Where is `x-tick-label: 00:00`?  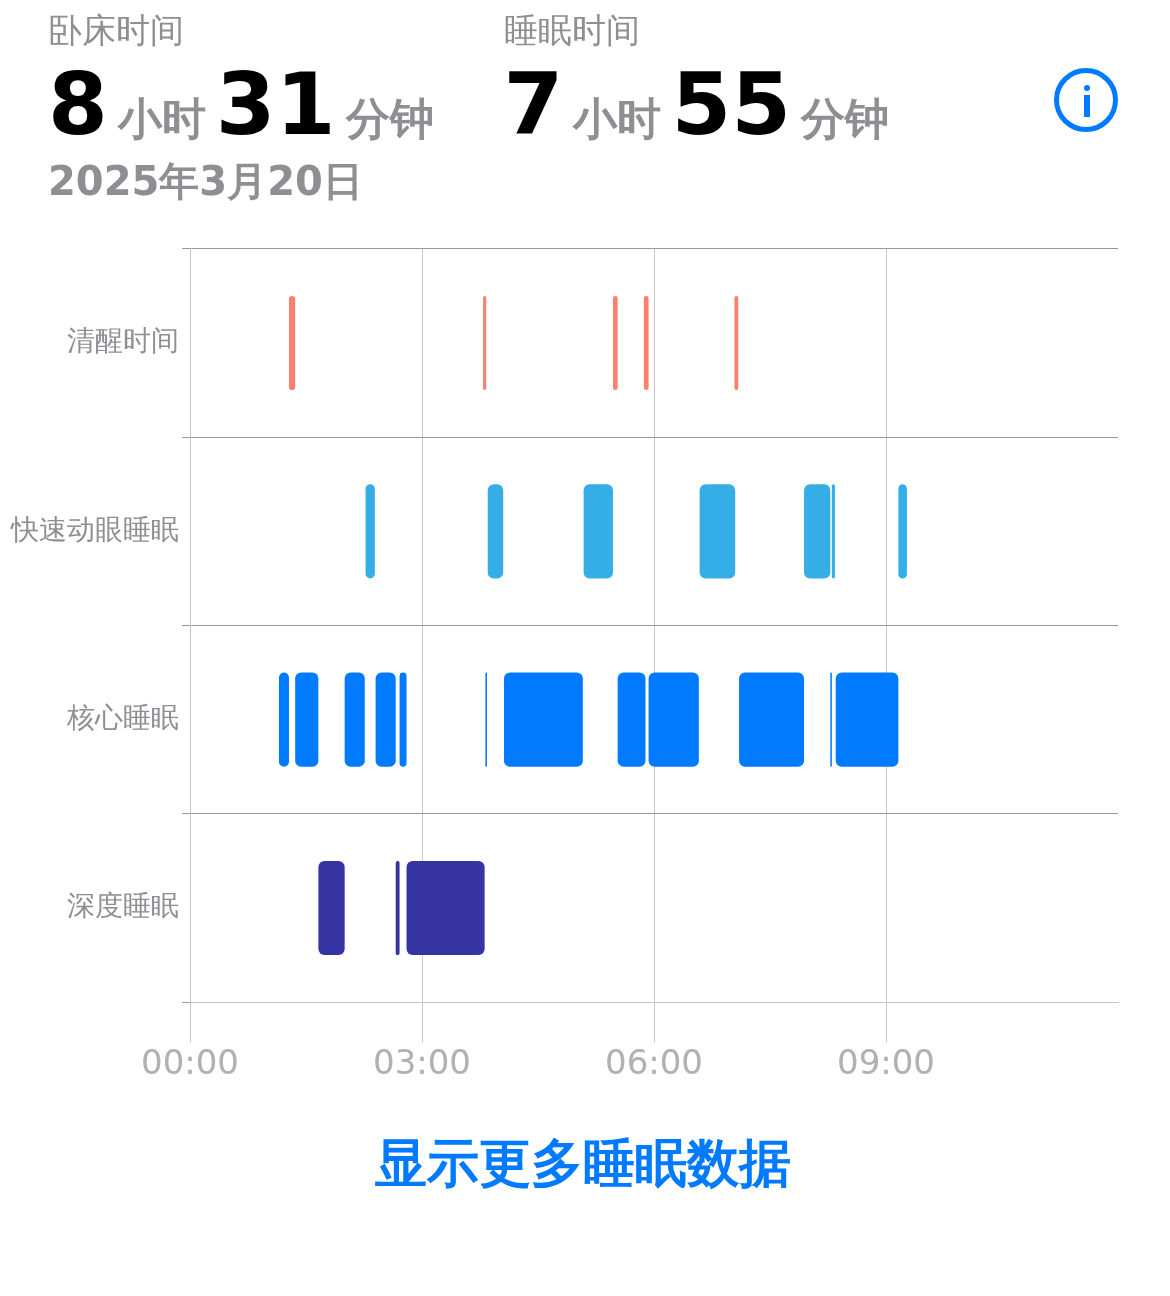 x-tick-label: 00:00 is located at coordinates (190, 1062).